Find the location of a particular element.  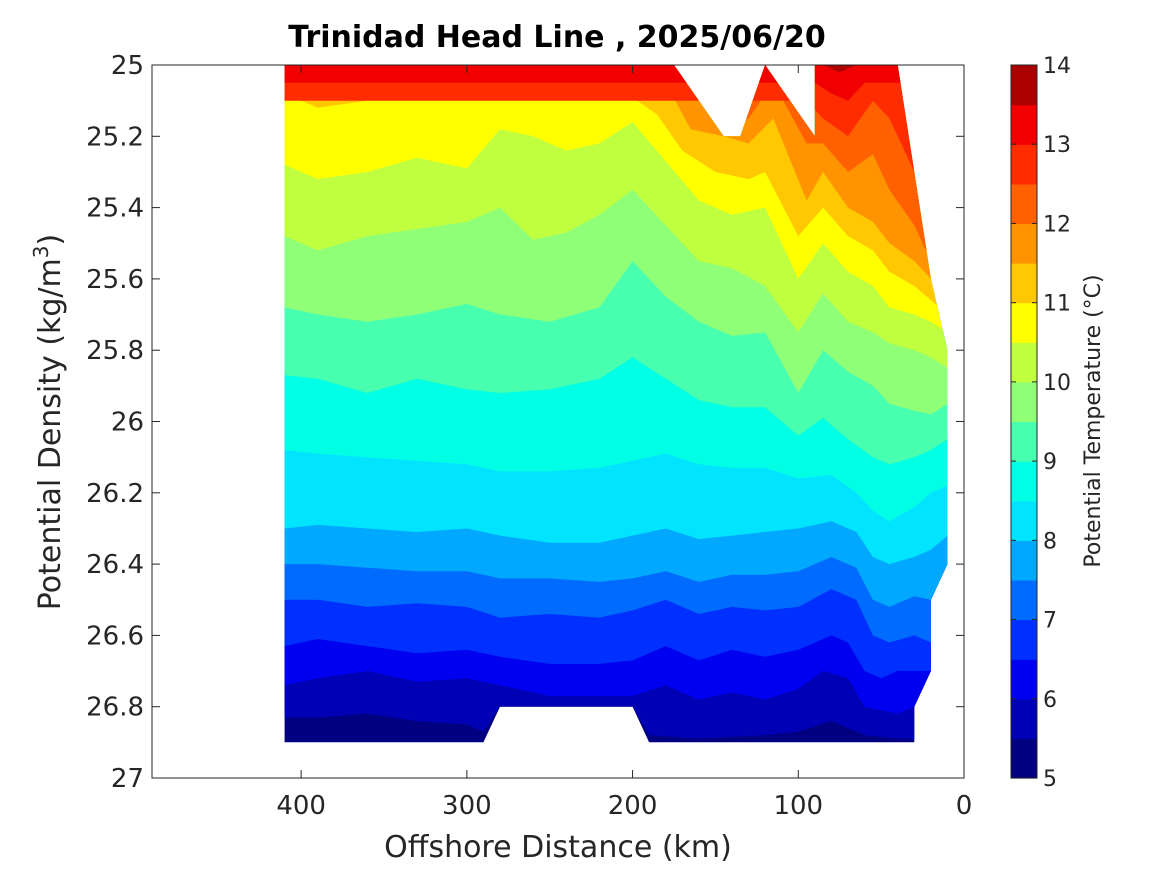

colorbar-label: Potential Temperature (°C) is located at coordinates (1093, 420).